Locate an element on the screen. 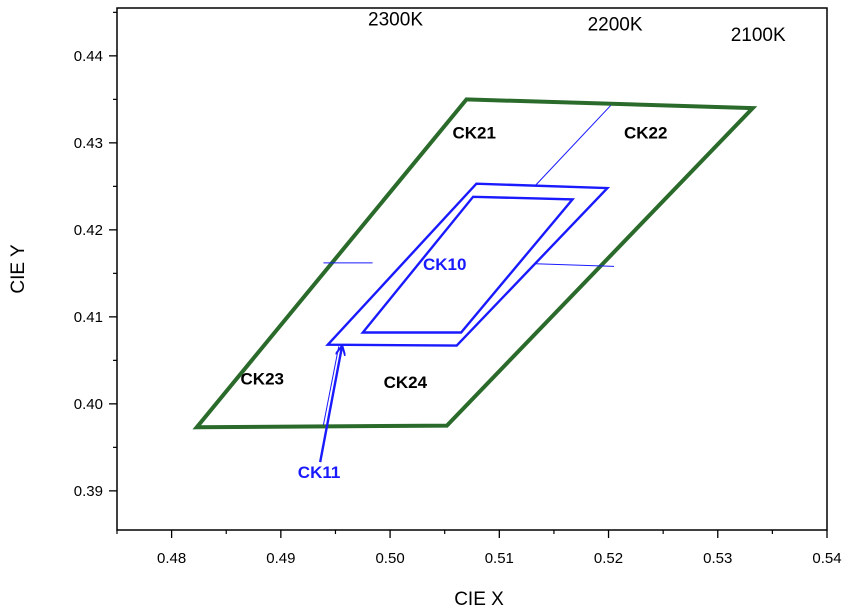 The height and width of the screenshot is (615, 848). x-axis-title: CIE X is located at coordinates (479, 599).